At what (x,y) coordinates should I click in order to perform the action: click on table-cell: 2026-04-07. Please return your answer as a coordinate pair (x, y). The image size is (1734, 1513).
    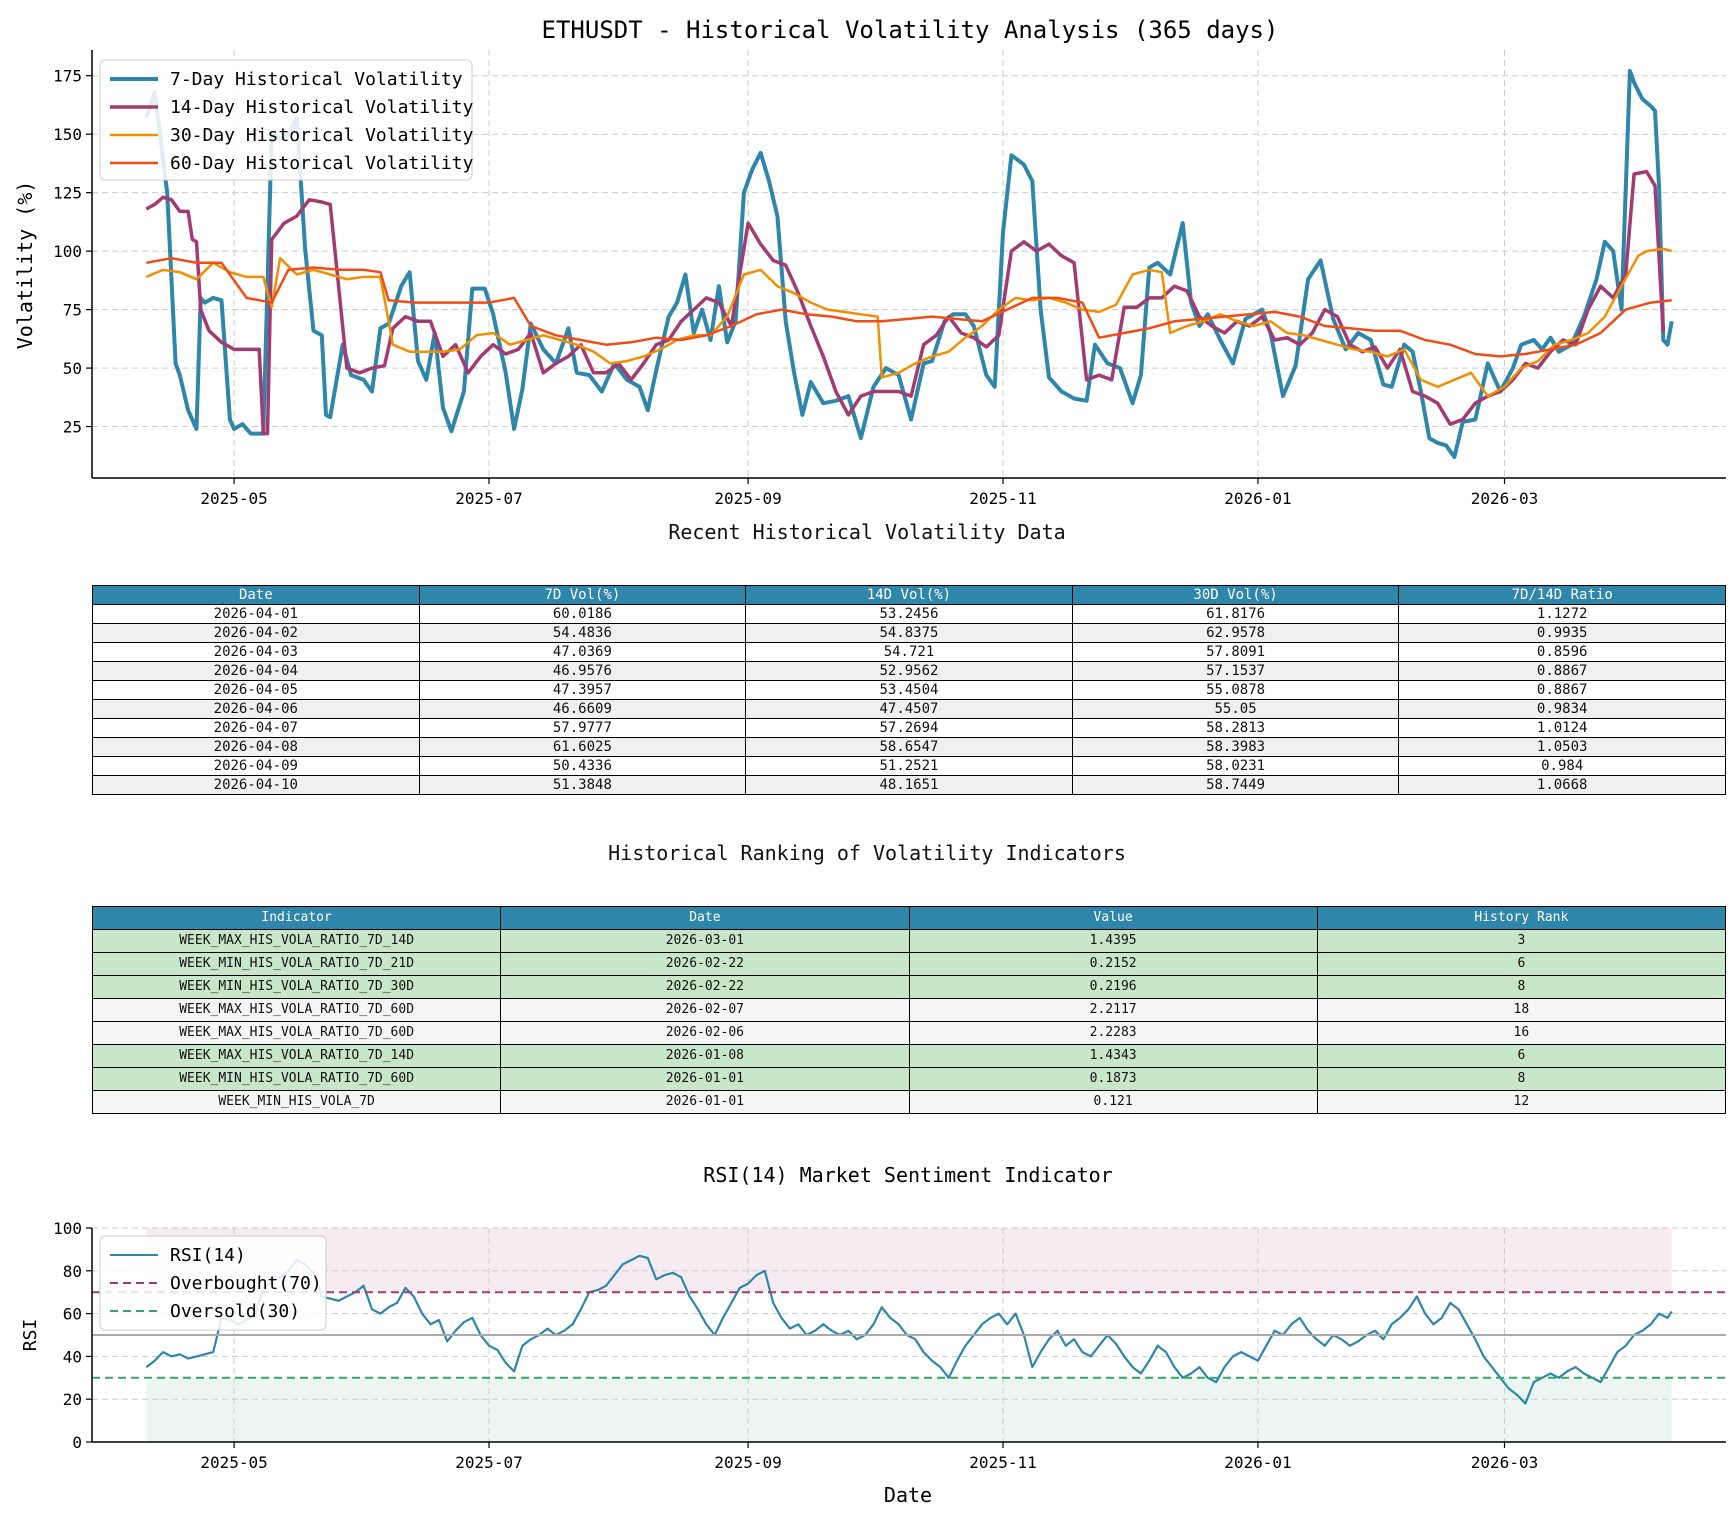
    Looking at the image, I should click on (256, 728).